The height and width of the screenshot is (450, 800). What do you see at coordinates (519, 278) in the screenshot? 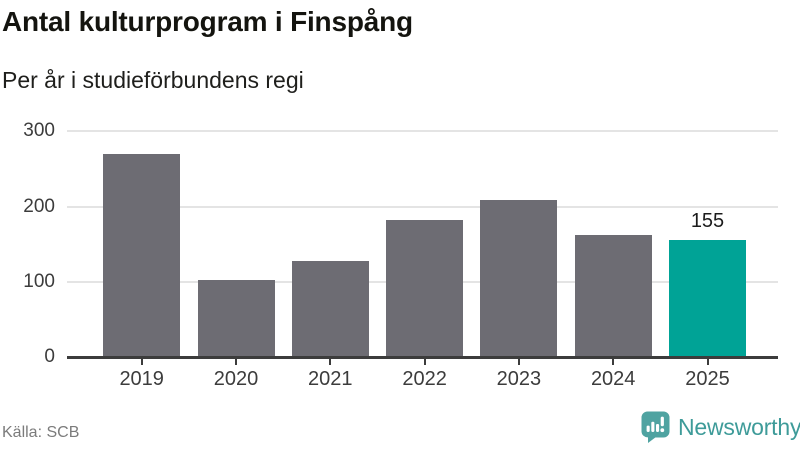
I see `bar-2023` at bounding box center [519, 278].